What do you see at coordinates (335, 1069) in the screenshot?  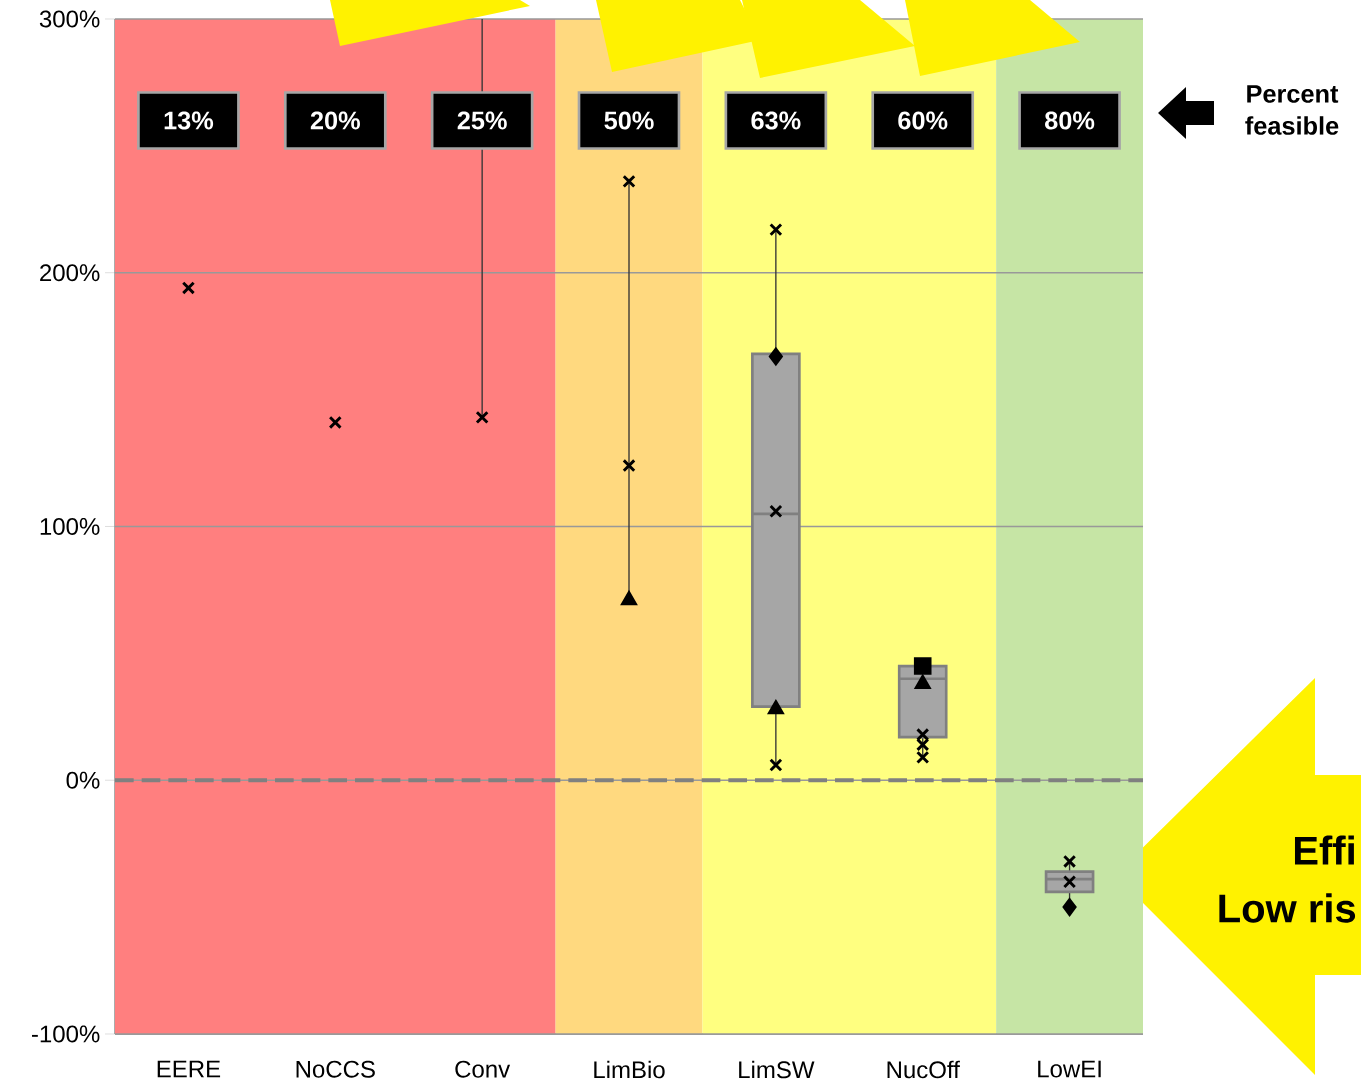 I see `x-tick-label: NoCCS` at bounding box center [335, 1069].